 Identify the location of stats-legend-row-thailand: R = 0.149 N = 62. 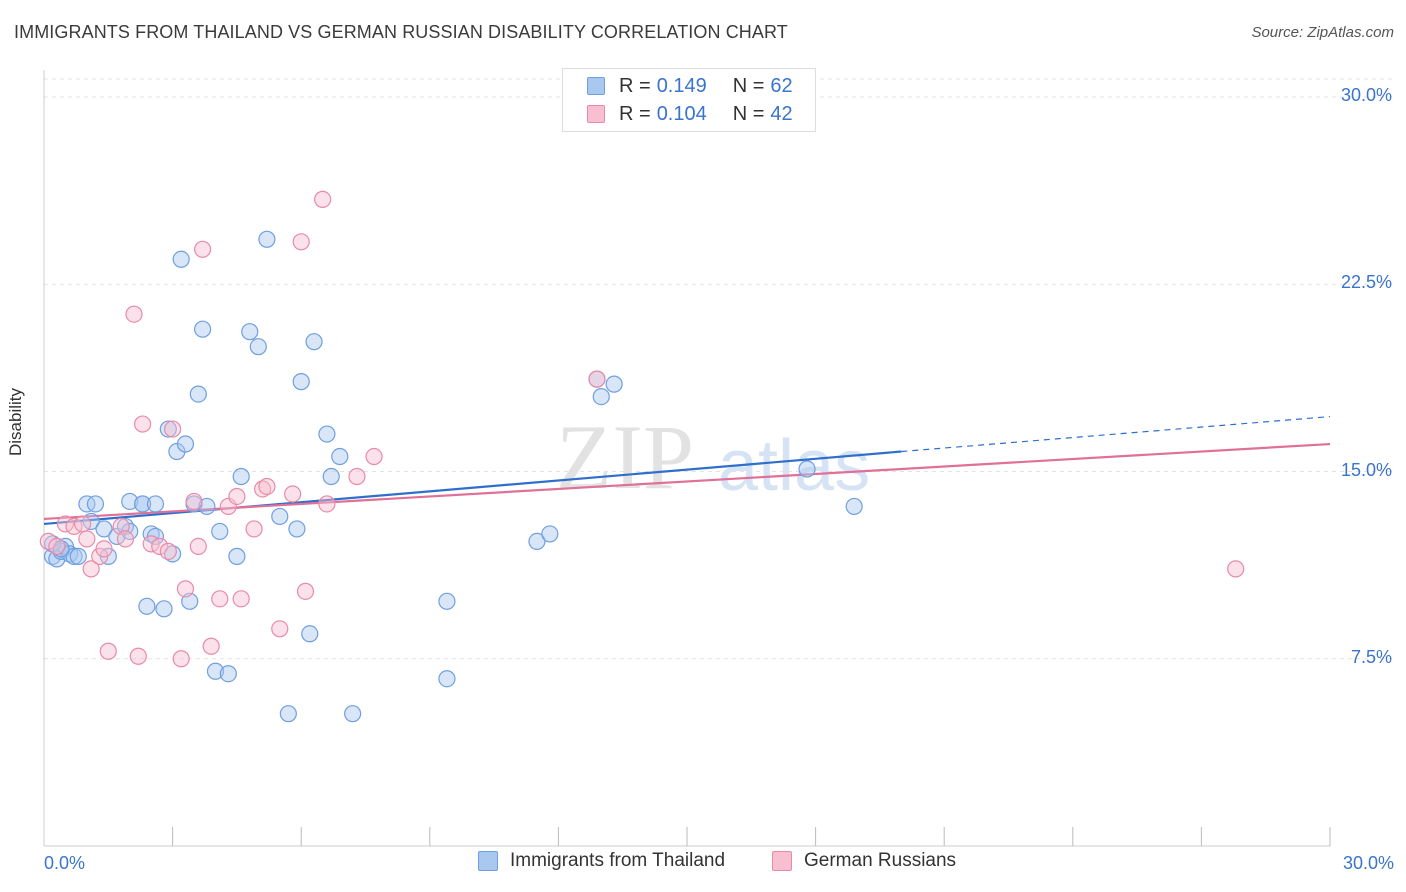
(690, 86).